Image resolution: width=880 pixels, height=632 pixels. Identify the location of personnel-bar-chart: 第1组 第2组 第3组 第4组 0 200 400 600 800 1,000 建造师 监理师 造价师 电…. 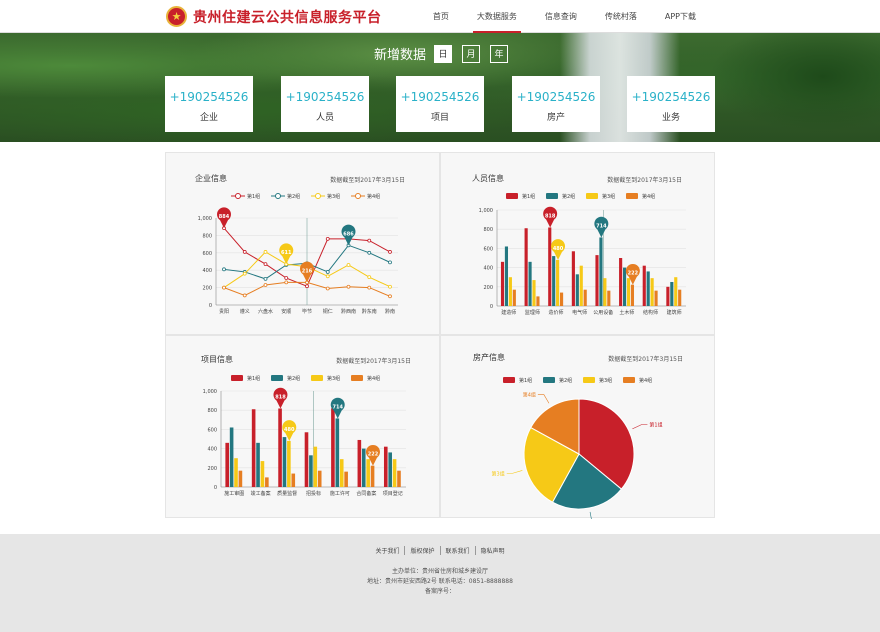
(578, 244).